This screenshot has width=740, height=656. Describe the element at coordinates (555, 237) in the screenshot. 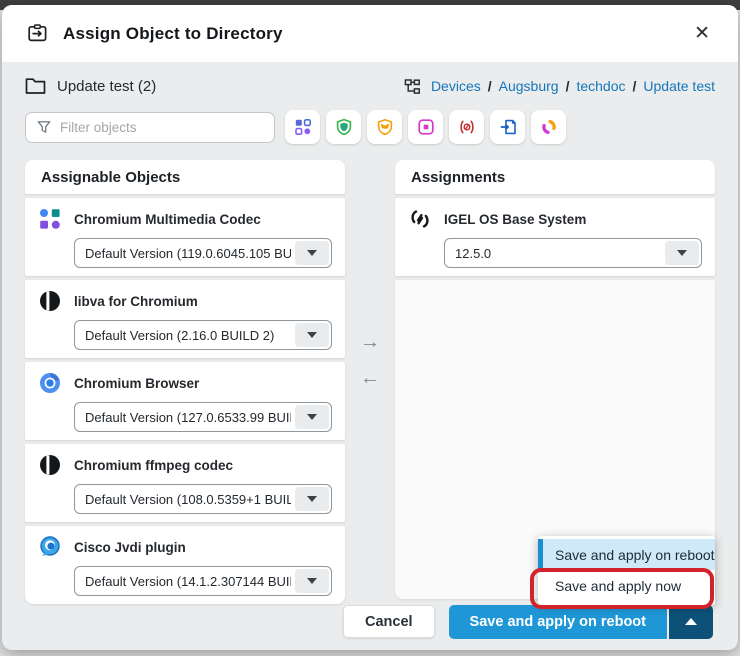

I see `list-item-igel-os-base-system: IGEL OS Base System 12.5.0` at that location.